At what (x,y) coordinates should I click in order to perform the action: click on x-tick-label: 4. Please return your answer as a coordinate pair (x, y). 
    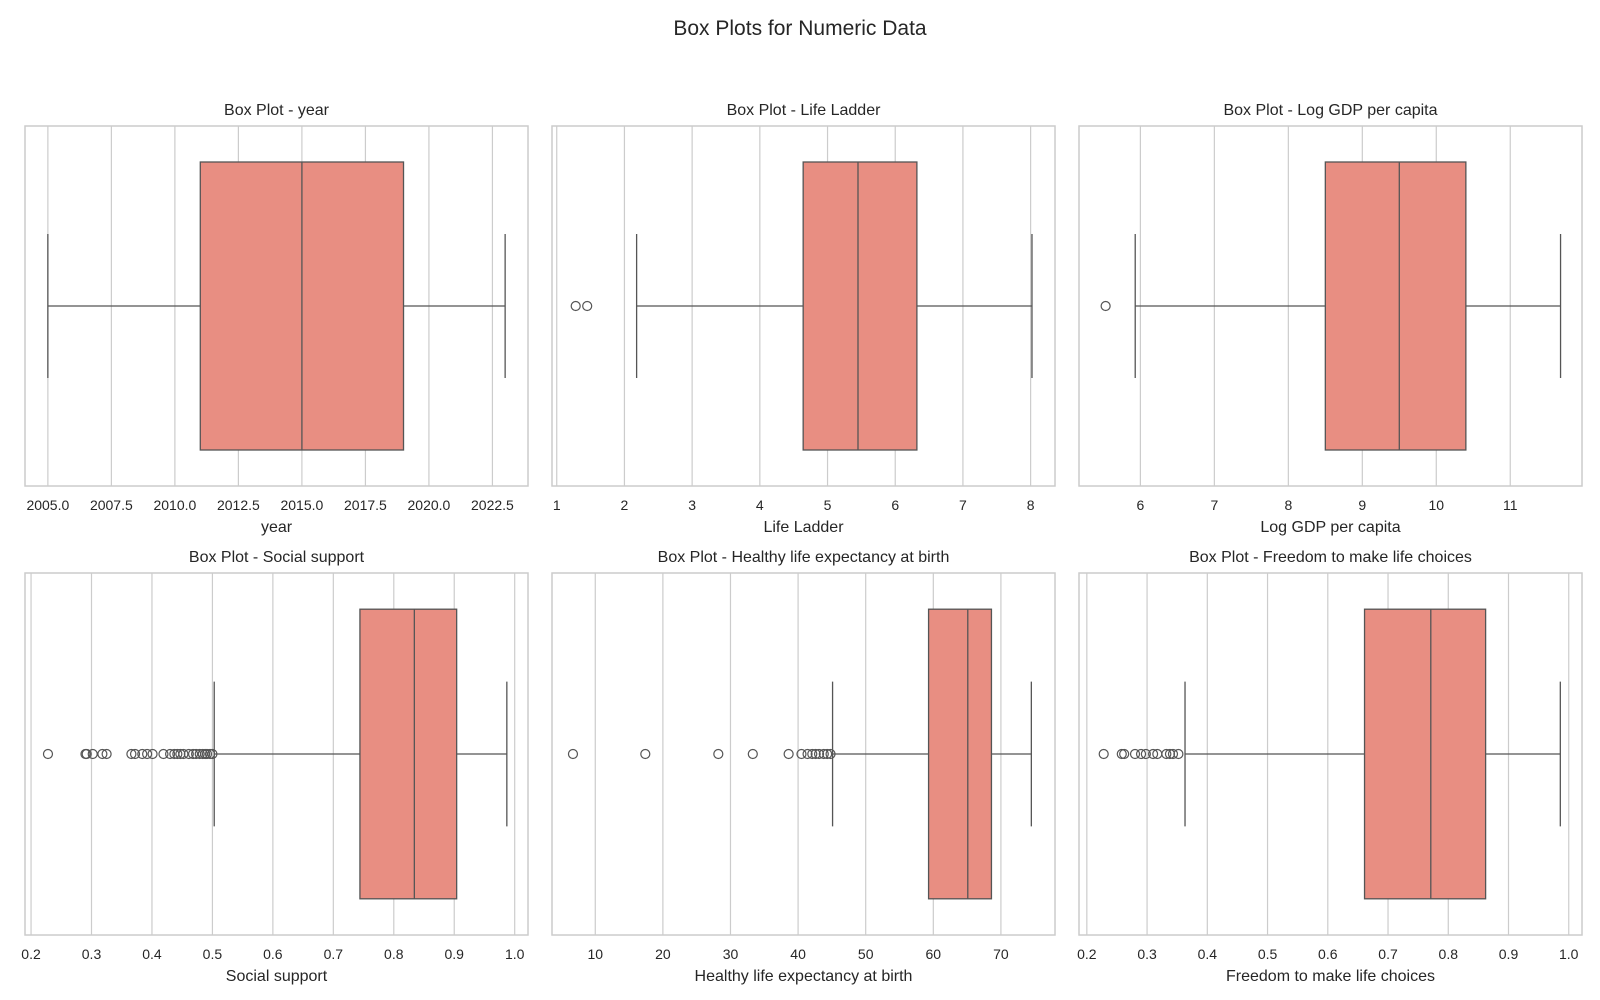
    Looking at the image, I should click on (760, 505).